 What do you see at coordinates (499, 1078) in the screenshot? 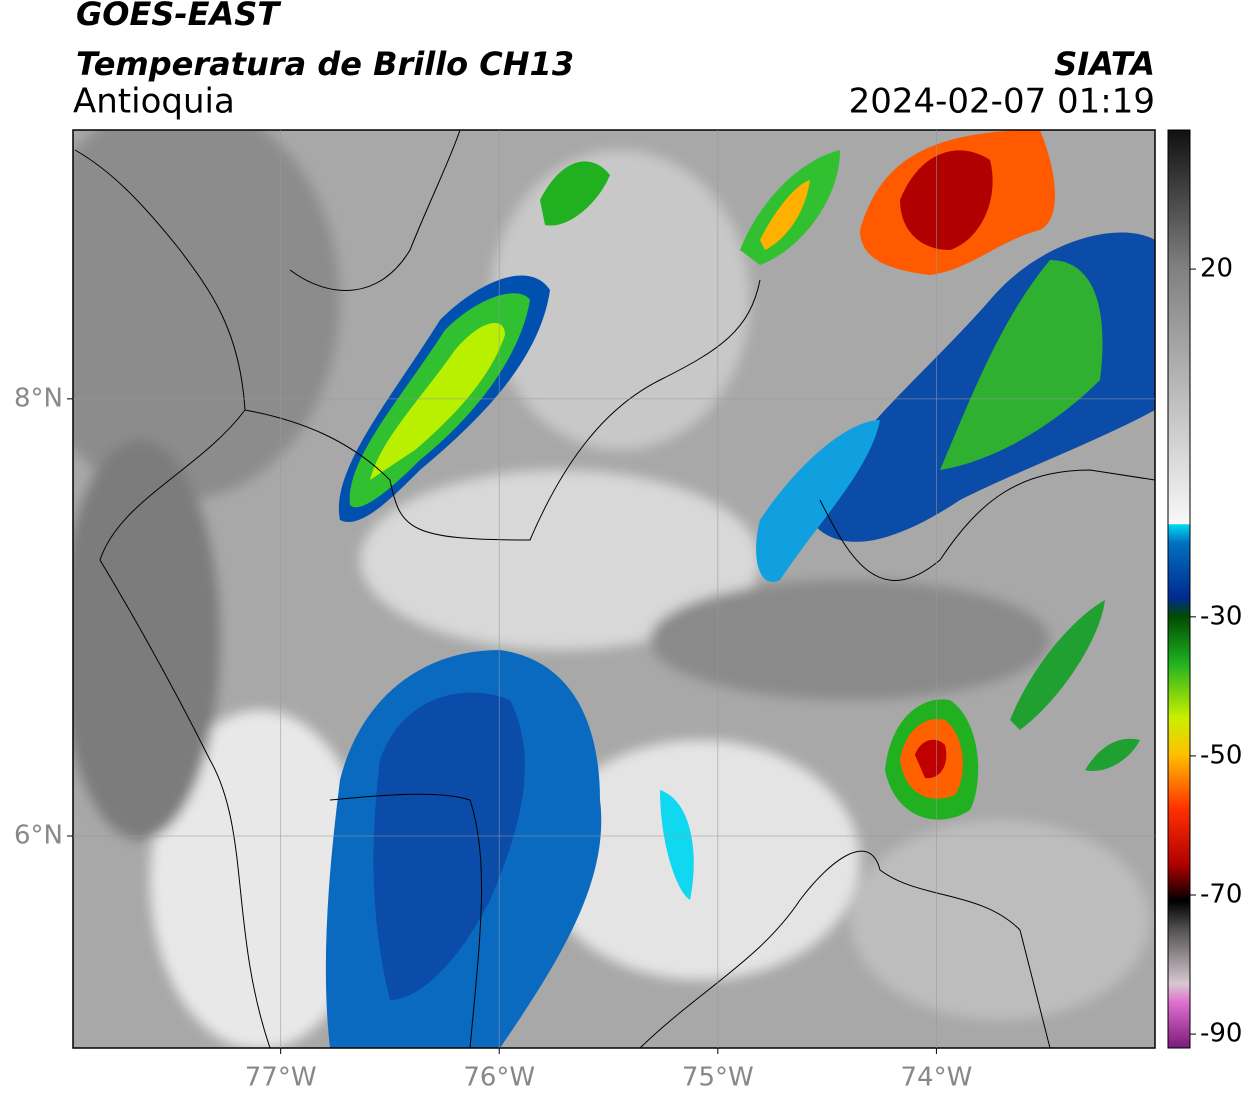
I see `x-tick-label: 76°W` at bounding box center [499, 1078].